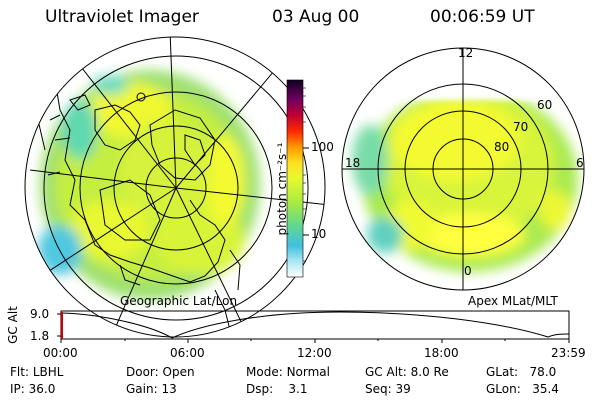 The height and width of the screenshot is (400, 600). Describe the element at coordinates (353, 163) in the screenshot. I see `mlt-label-18: 18` at that location.